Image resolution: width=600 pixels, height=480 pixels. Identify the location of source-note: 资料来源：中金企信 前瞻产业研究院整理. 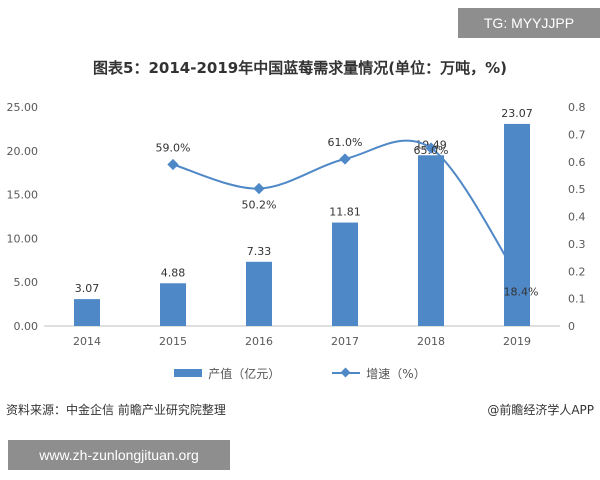
(116, 410).